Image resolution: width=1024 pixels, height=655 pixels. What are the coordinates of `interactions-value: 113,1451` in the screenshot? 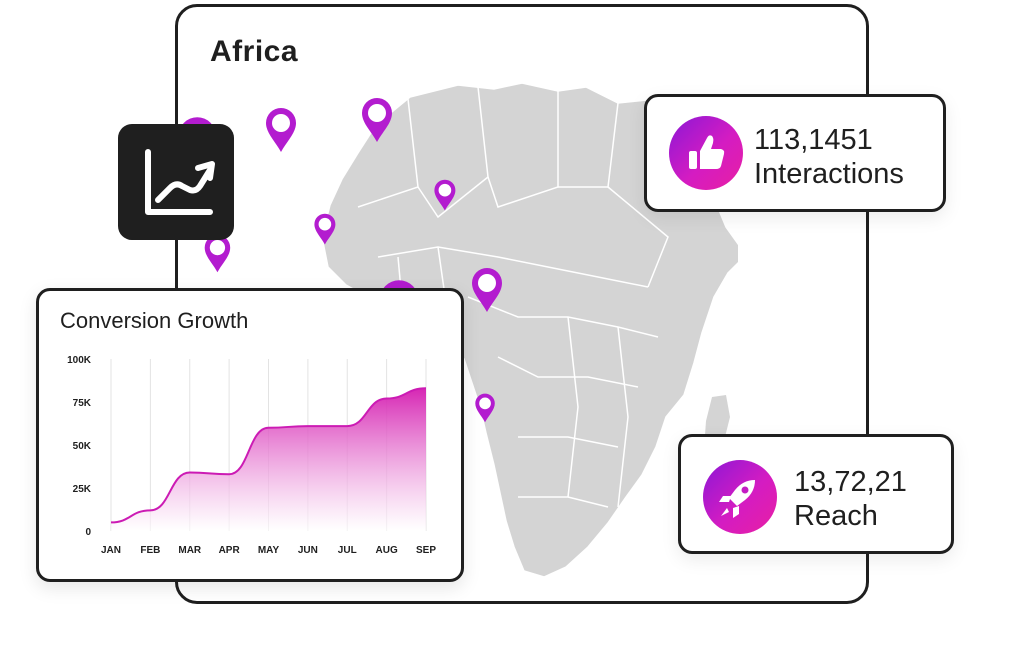 It's located at (813, 140).